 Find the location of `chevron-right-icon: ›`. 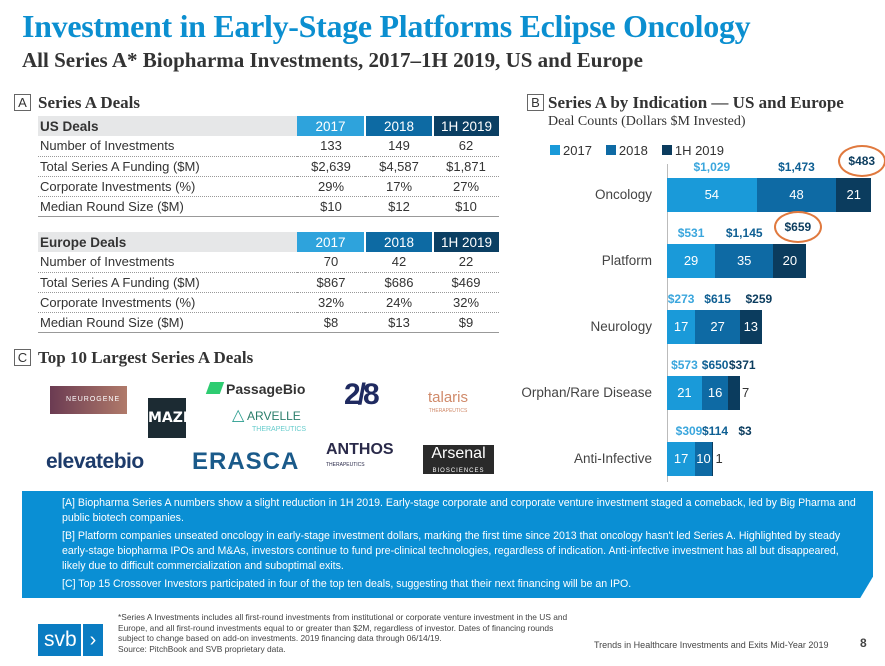

chevron-right-icon: › is located at coordinates (92, 640).